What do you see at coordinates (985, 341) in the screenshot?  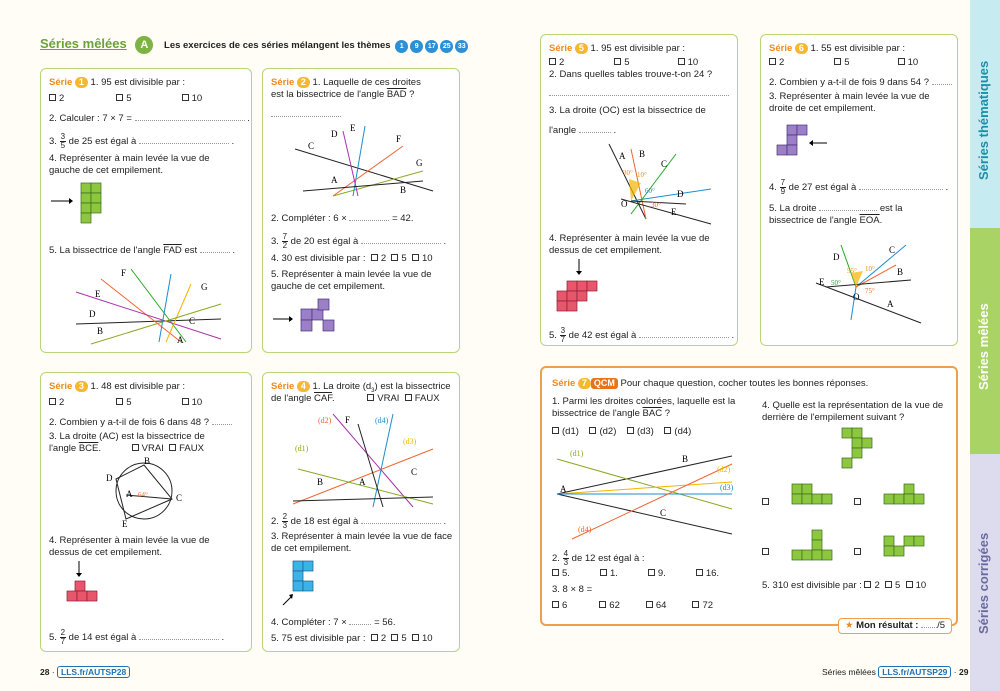 I see `tab-series-melees: Séries mêlées` at bounding box center [985, 341].